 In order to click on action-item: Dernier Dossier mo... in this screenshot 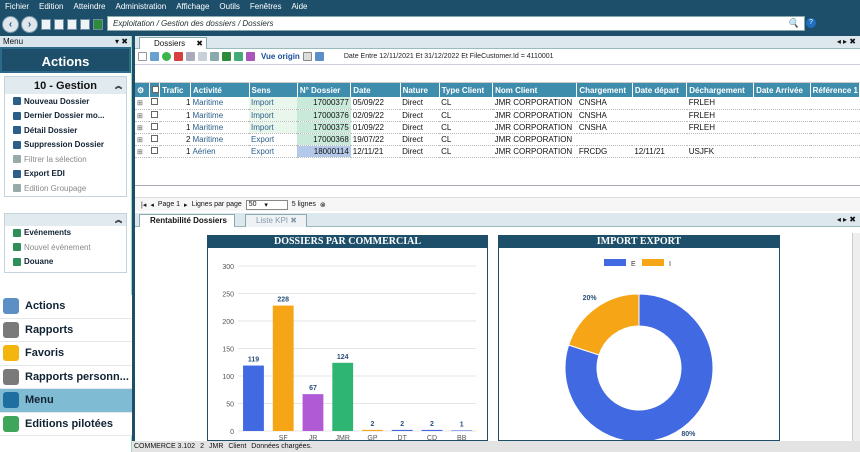, I will do `click(65, 116)`.